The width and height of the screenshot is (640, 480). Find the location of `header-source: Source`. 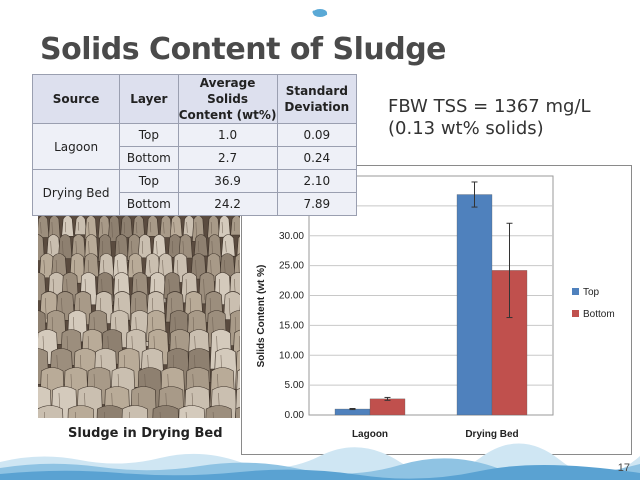

header-source: Source is located at coordinates (76, 99).